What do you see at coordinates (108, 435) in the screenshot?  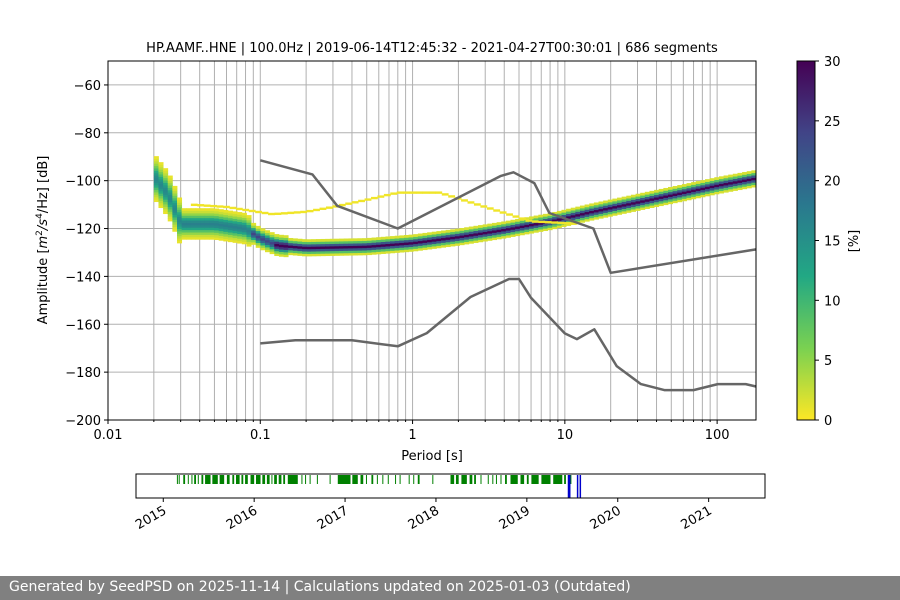 I see `x-tick-label: 0.01` at bounding box center [108, 435].